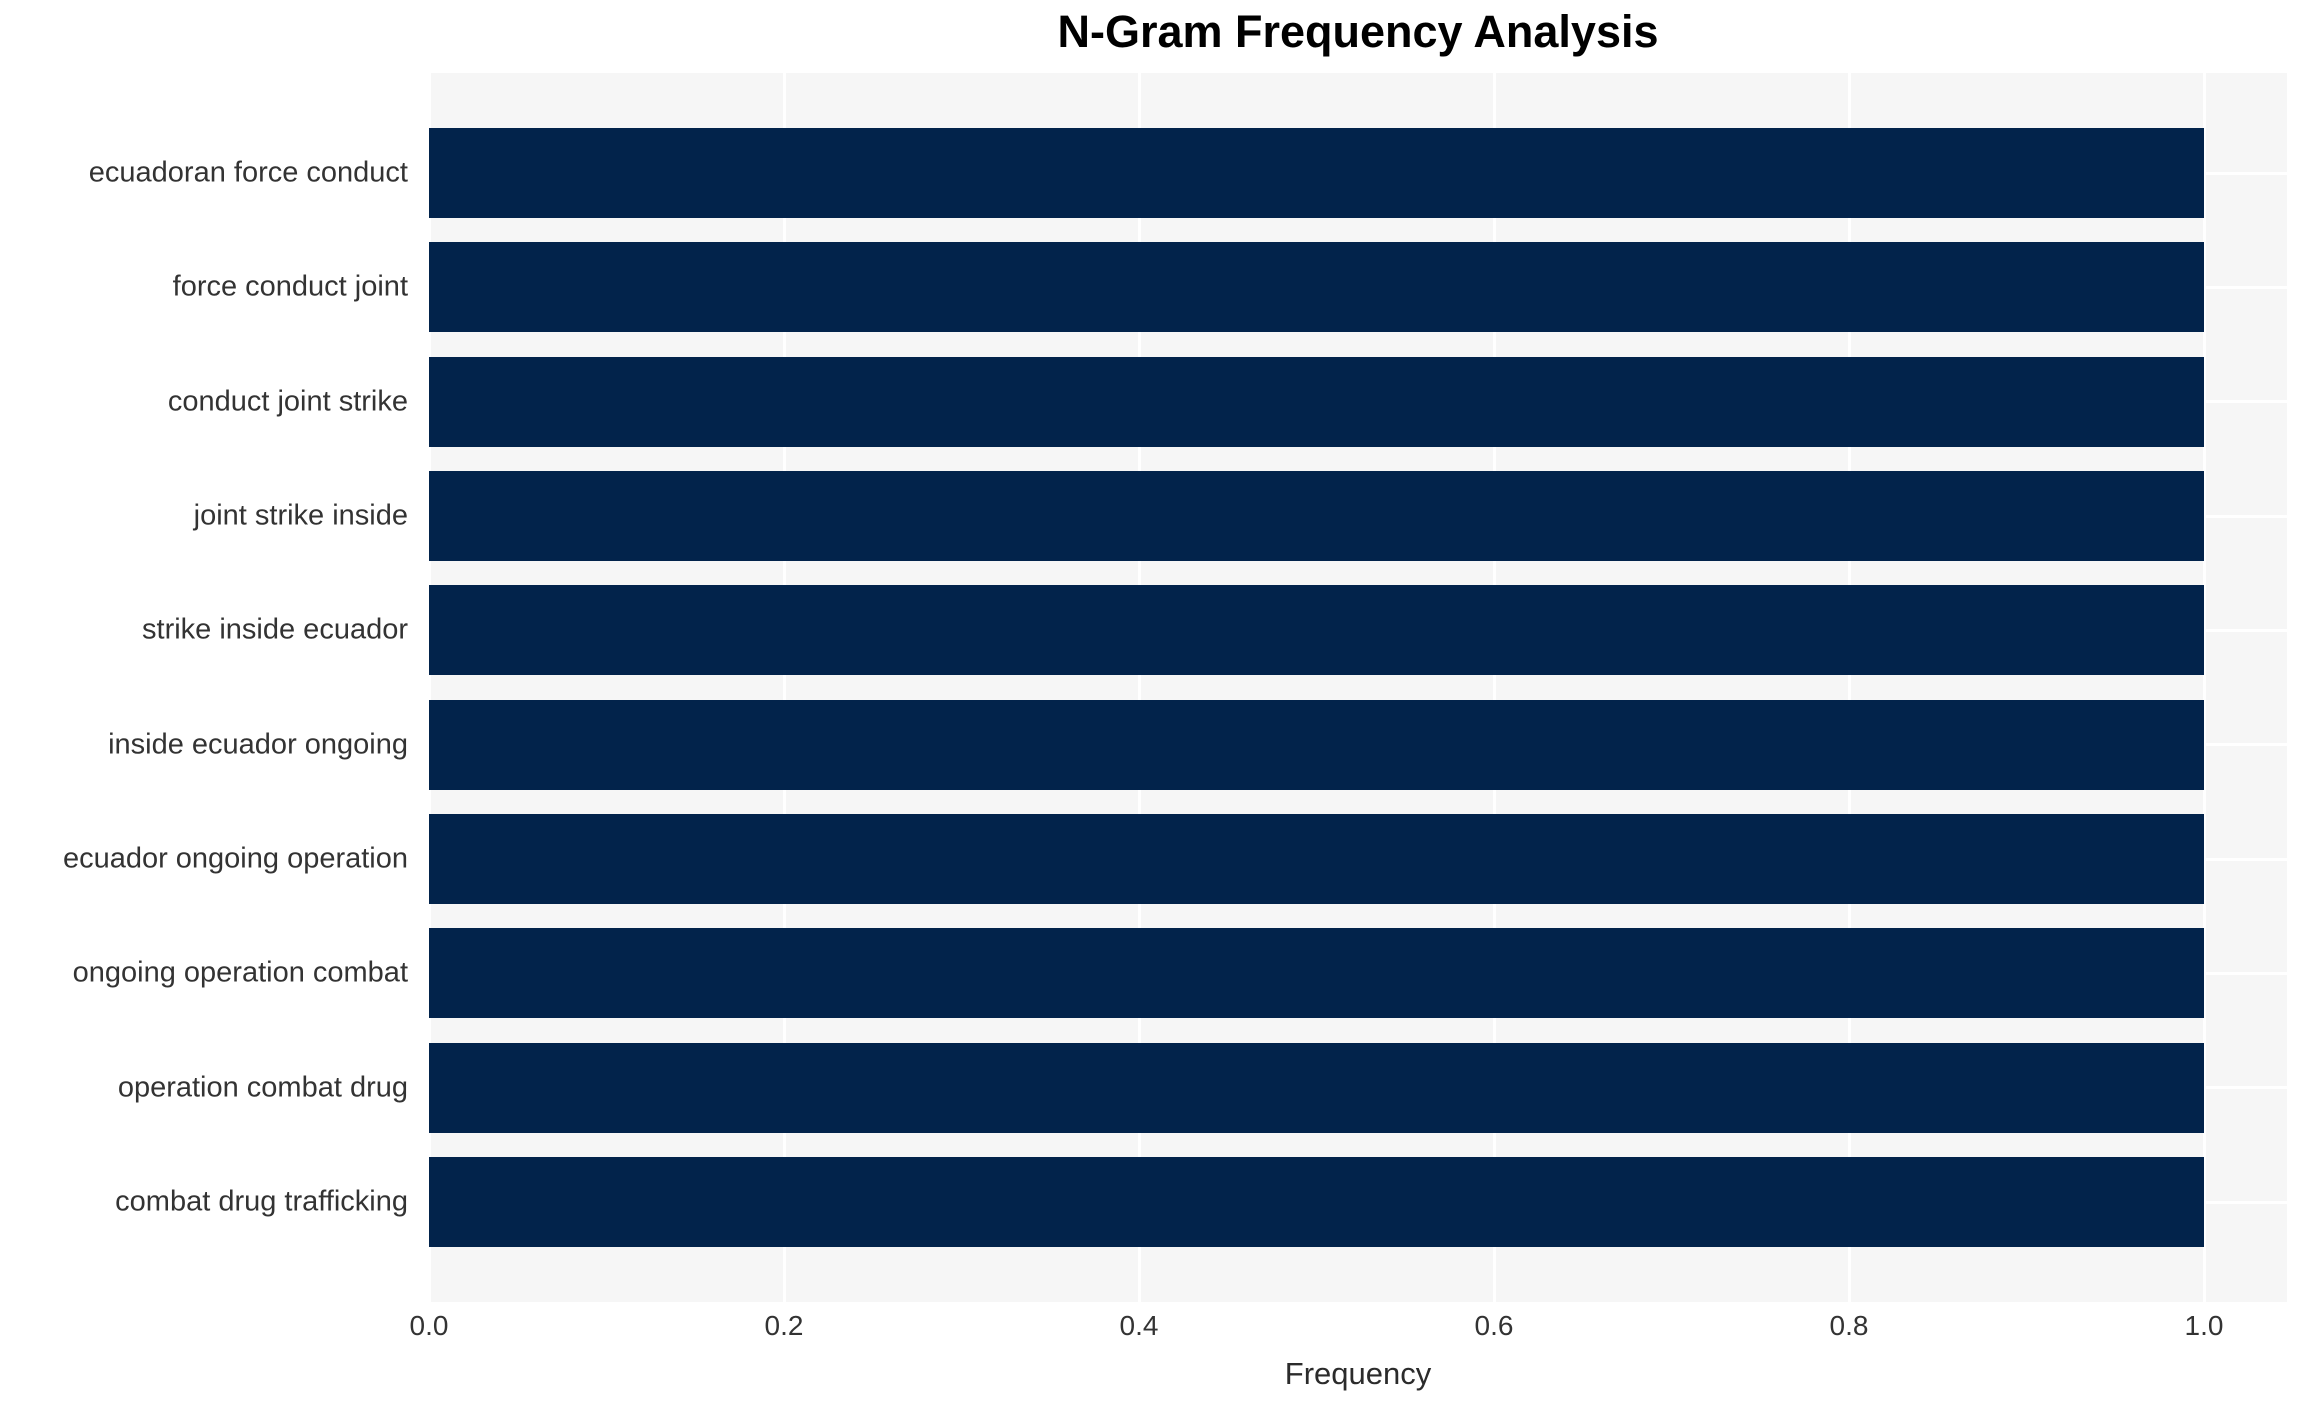 This screenshot has height=1402, width=2306. I want to click on x-tick-label-0.4: 0.4, so click(1139, 1325).